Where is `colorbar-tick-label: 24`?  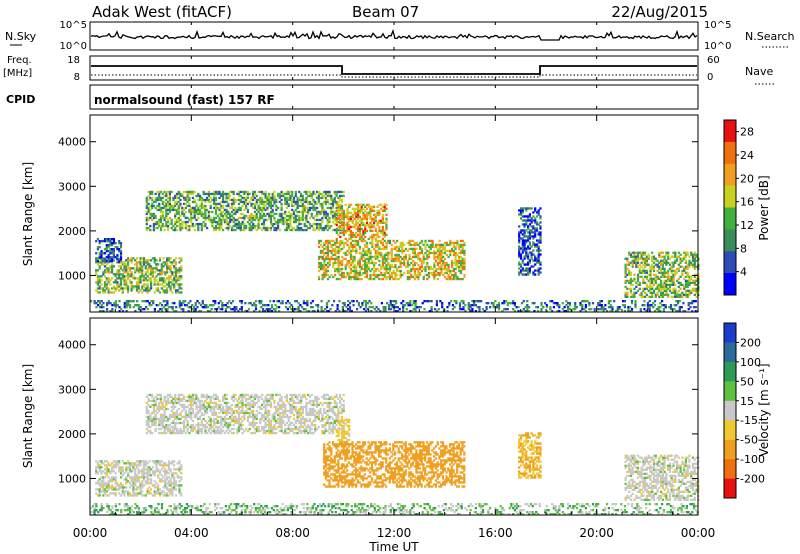
colorbar-tick-label: 24 is located at coordinates (747, 155).